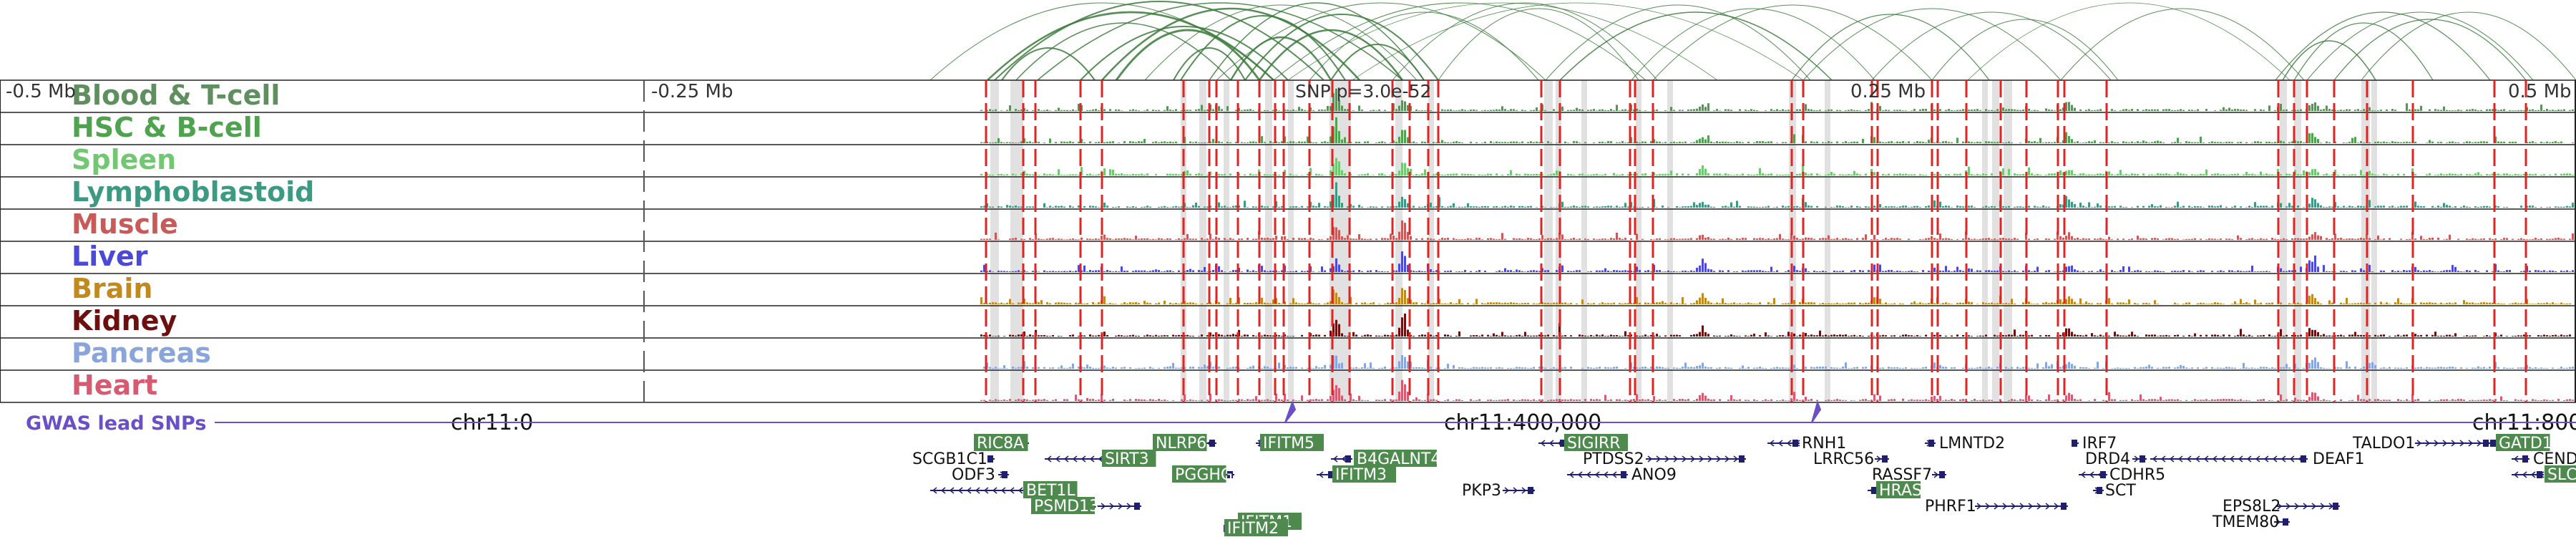  What do you see at coordinates (2540, 91) in the screenshot?
I see `scale-label: 0.5 Mb` at bounding box center [2540, 91].